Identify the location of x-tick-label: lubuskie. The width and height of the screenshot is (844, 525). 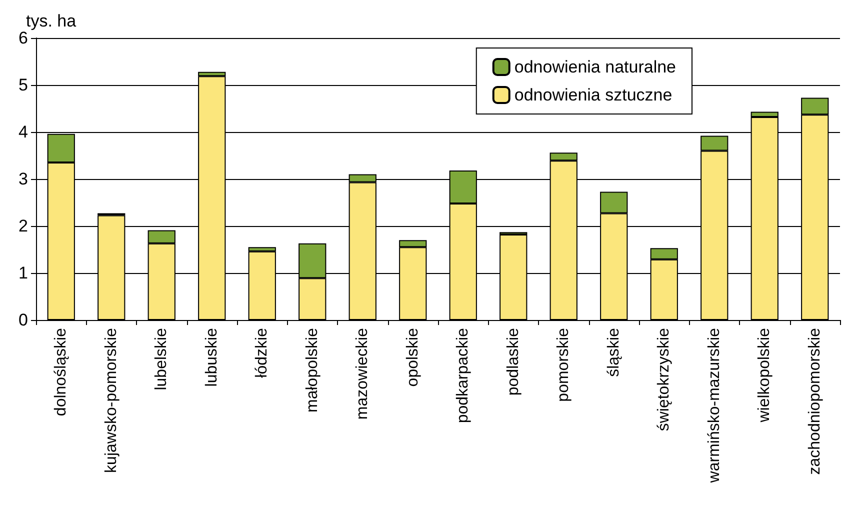
(211, 357).